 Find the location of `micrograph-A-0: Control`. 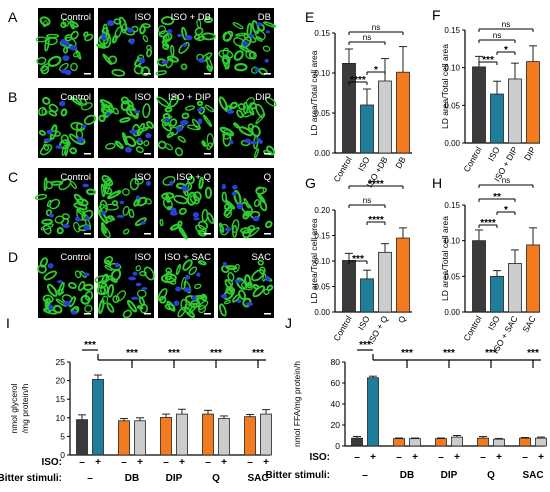

micrograph-A-0: Control is located at coordinates (64, 43).